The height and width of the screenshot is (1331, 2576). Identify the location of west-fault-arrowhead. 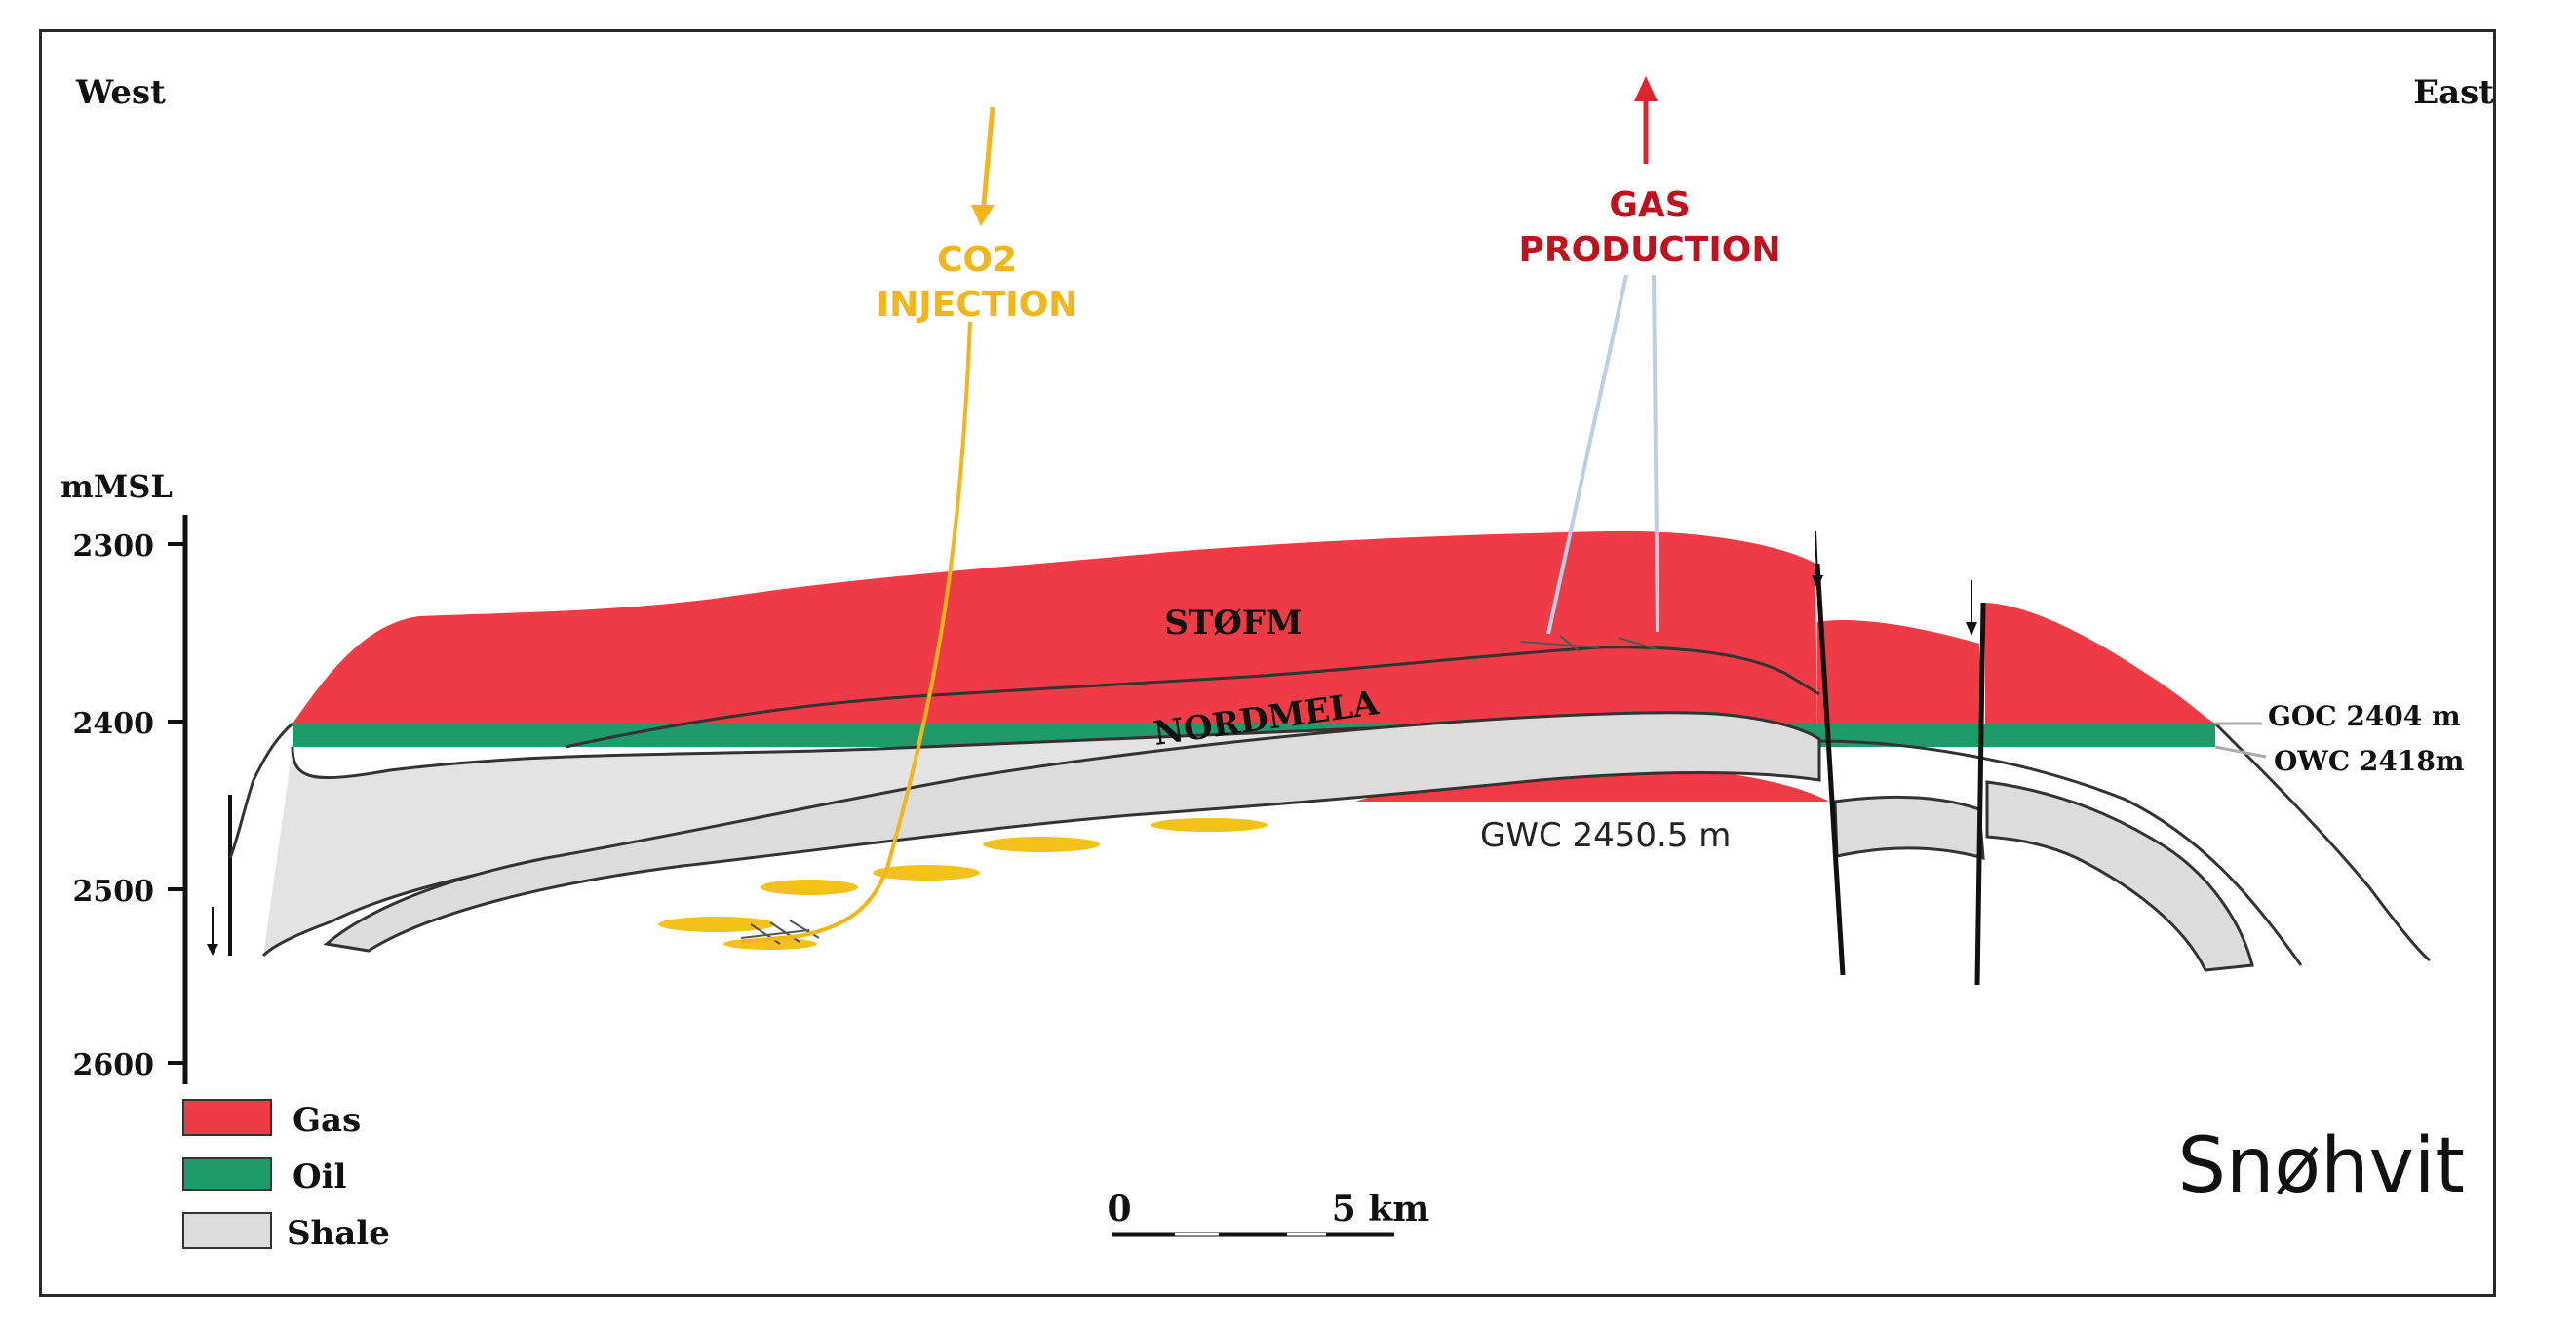
(212, 950).